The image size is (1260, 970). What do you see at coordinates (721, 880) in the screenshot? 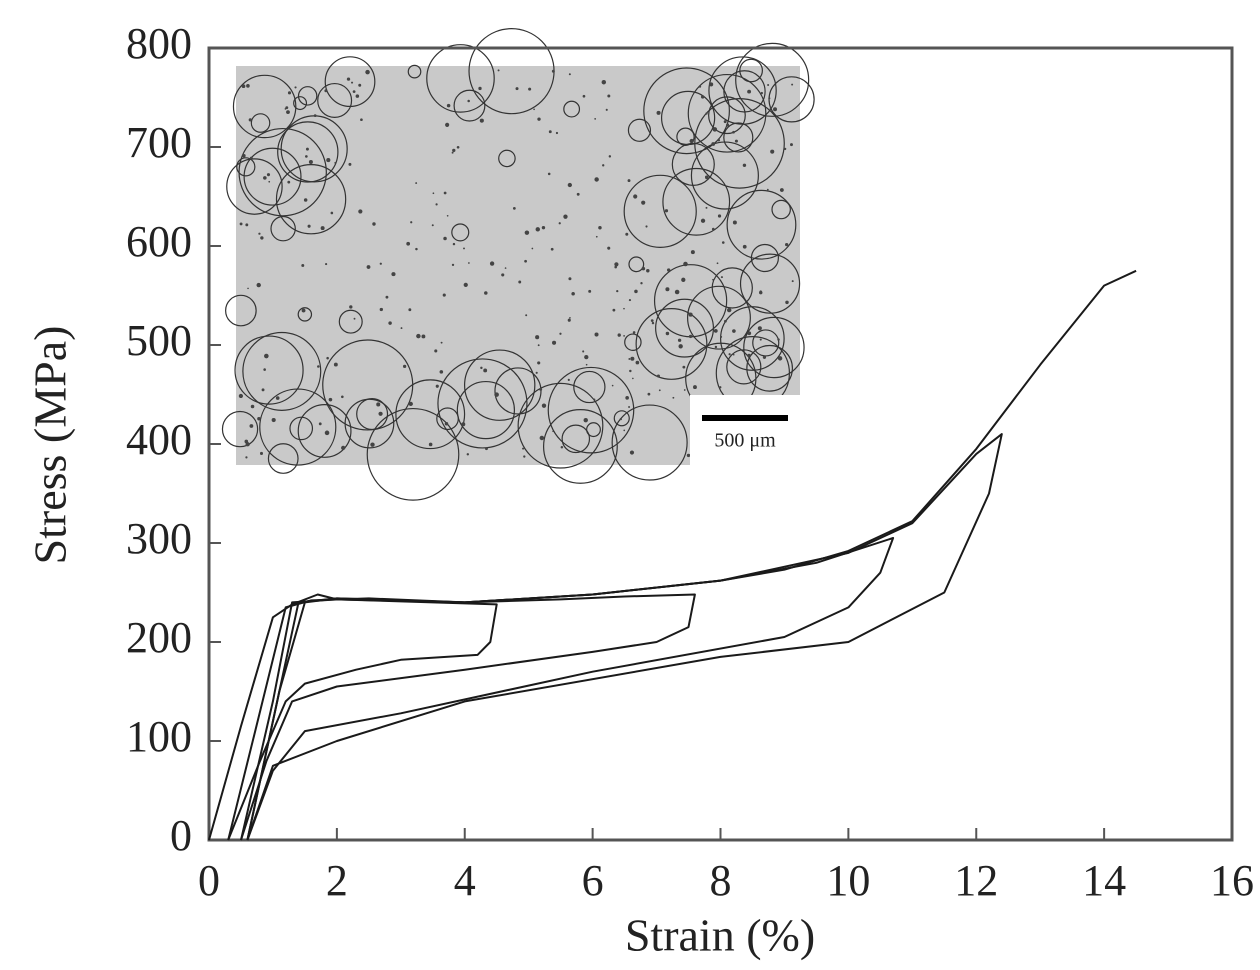
I see `x-tick-label: 8` at bounding box center [721, 880].